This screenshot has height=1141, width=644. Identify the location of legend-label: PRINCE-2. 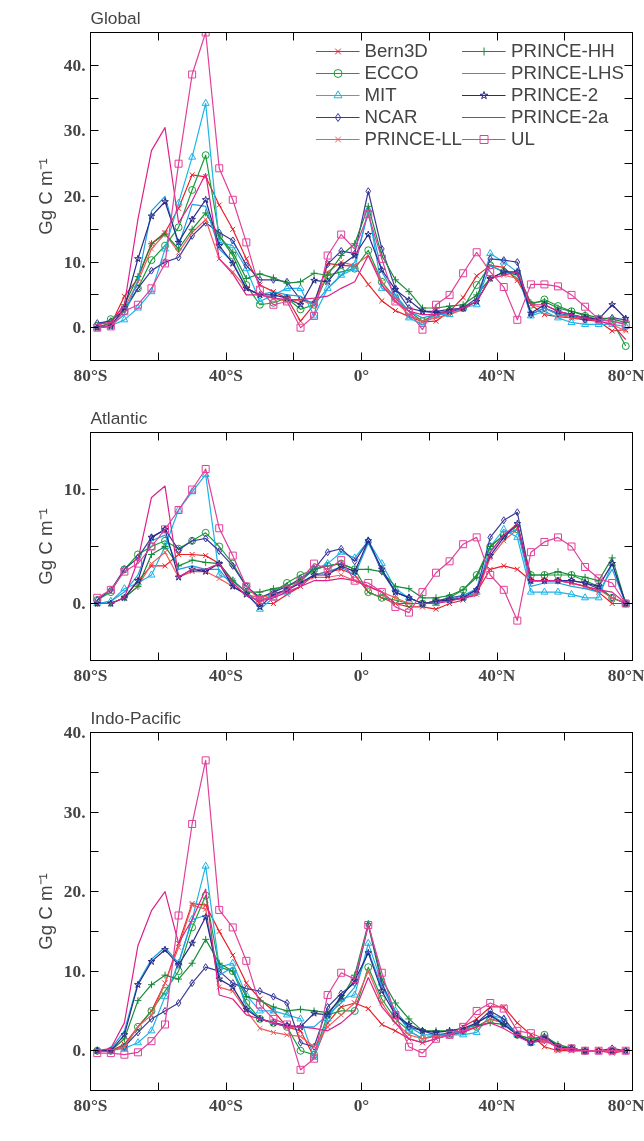
(555, 95).